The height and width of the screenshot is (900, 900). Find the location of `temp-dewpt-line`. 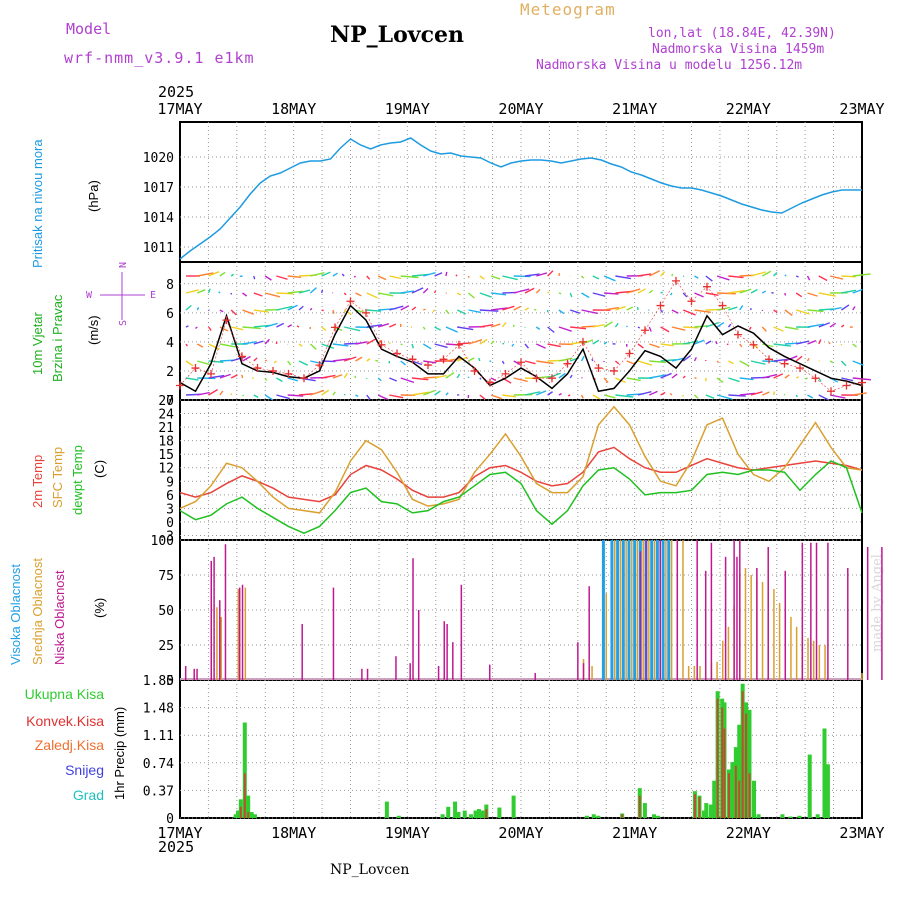

temp-dewpt-line is located at coordinates (521, 497).